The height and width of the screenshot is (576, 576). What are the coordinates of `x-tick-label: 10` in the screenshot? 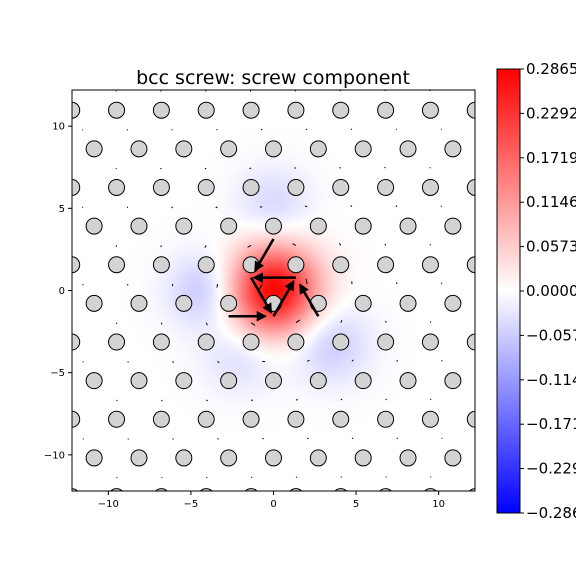 It's located at (438, 504).